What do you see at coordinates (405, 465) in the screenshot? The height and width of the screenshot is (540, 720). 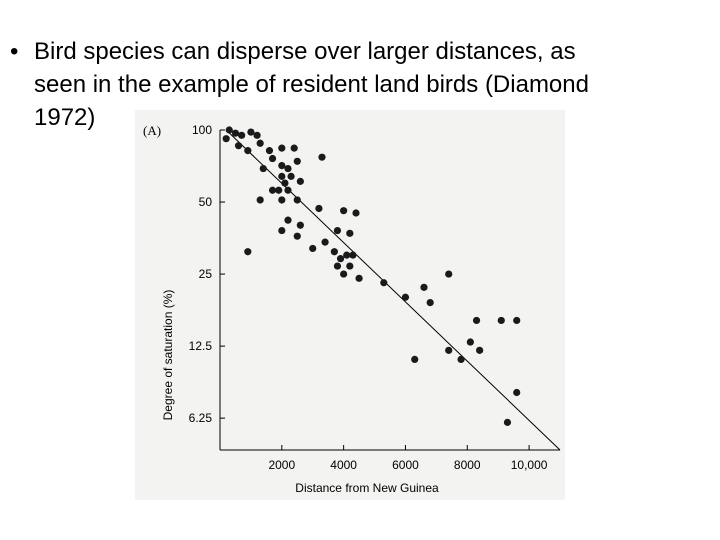 I see `x-tick-label: 6000` at bounding box center [405, 465].